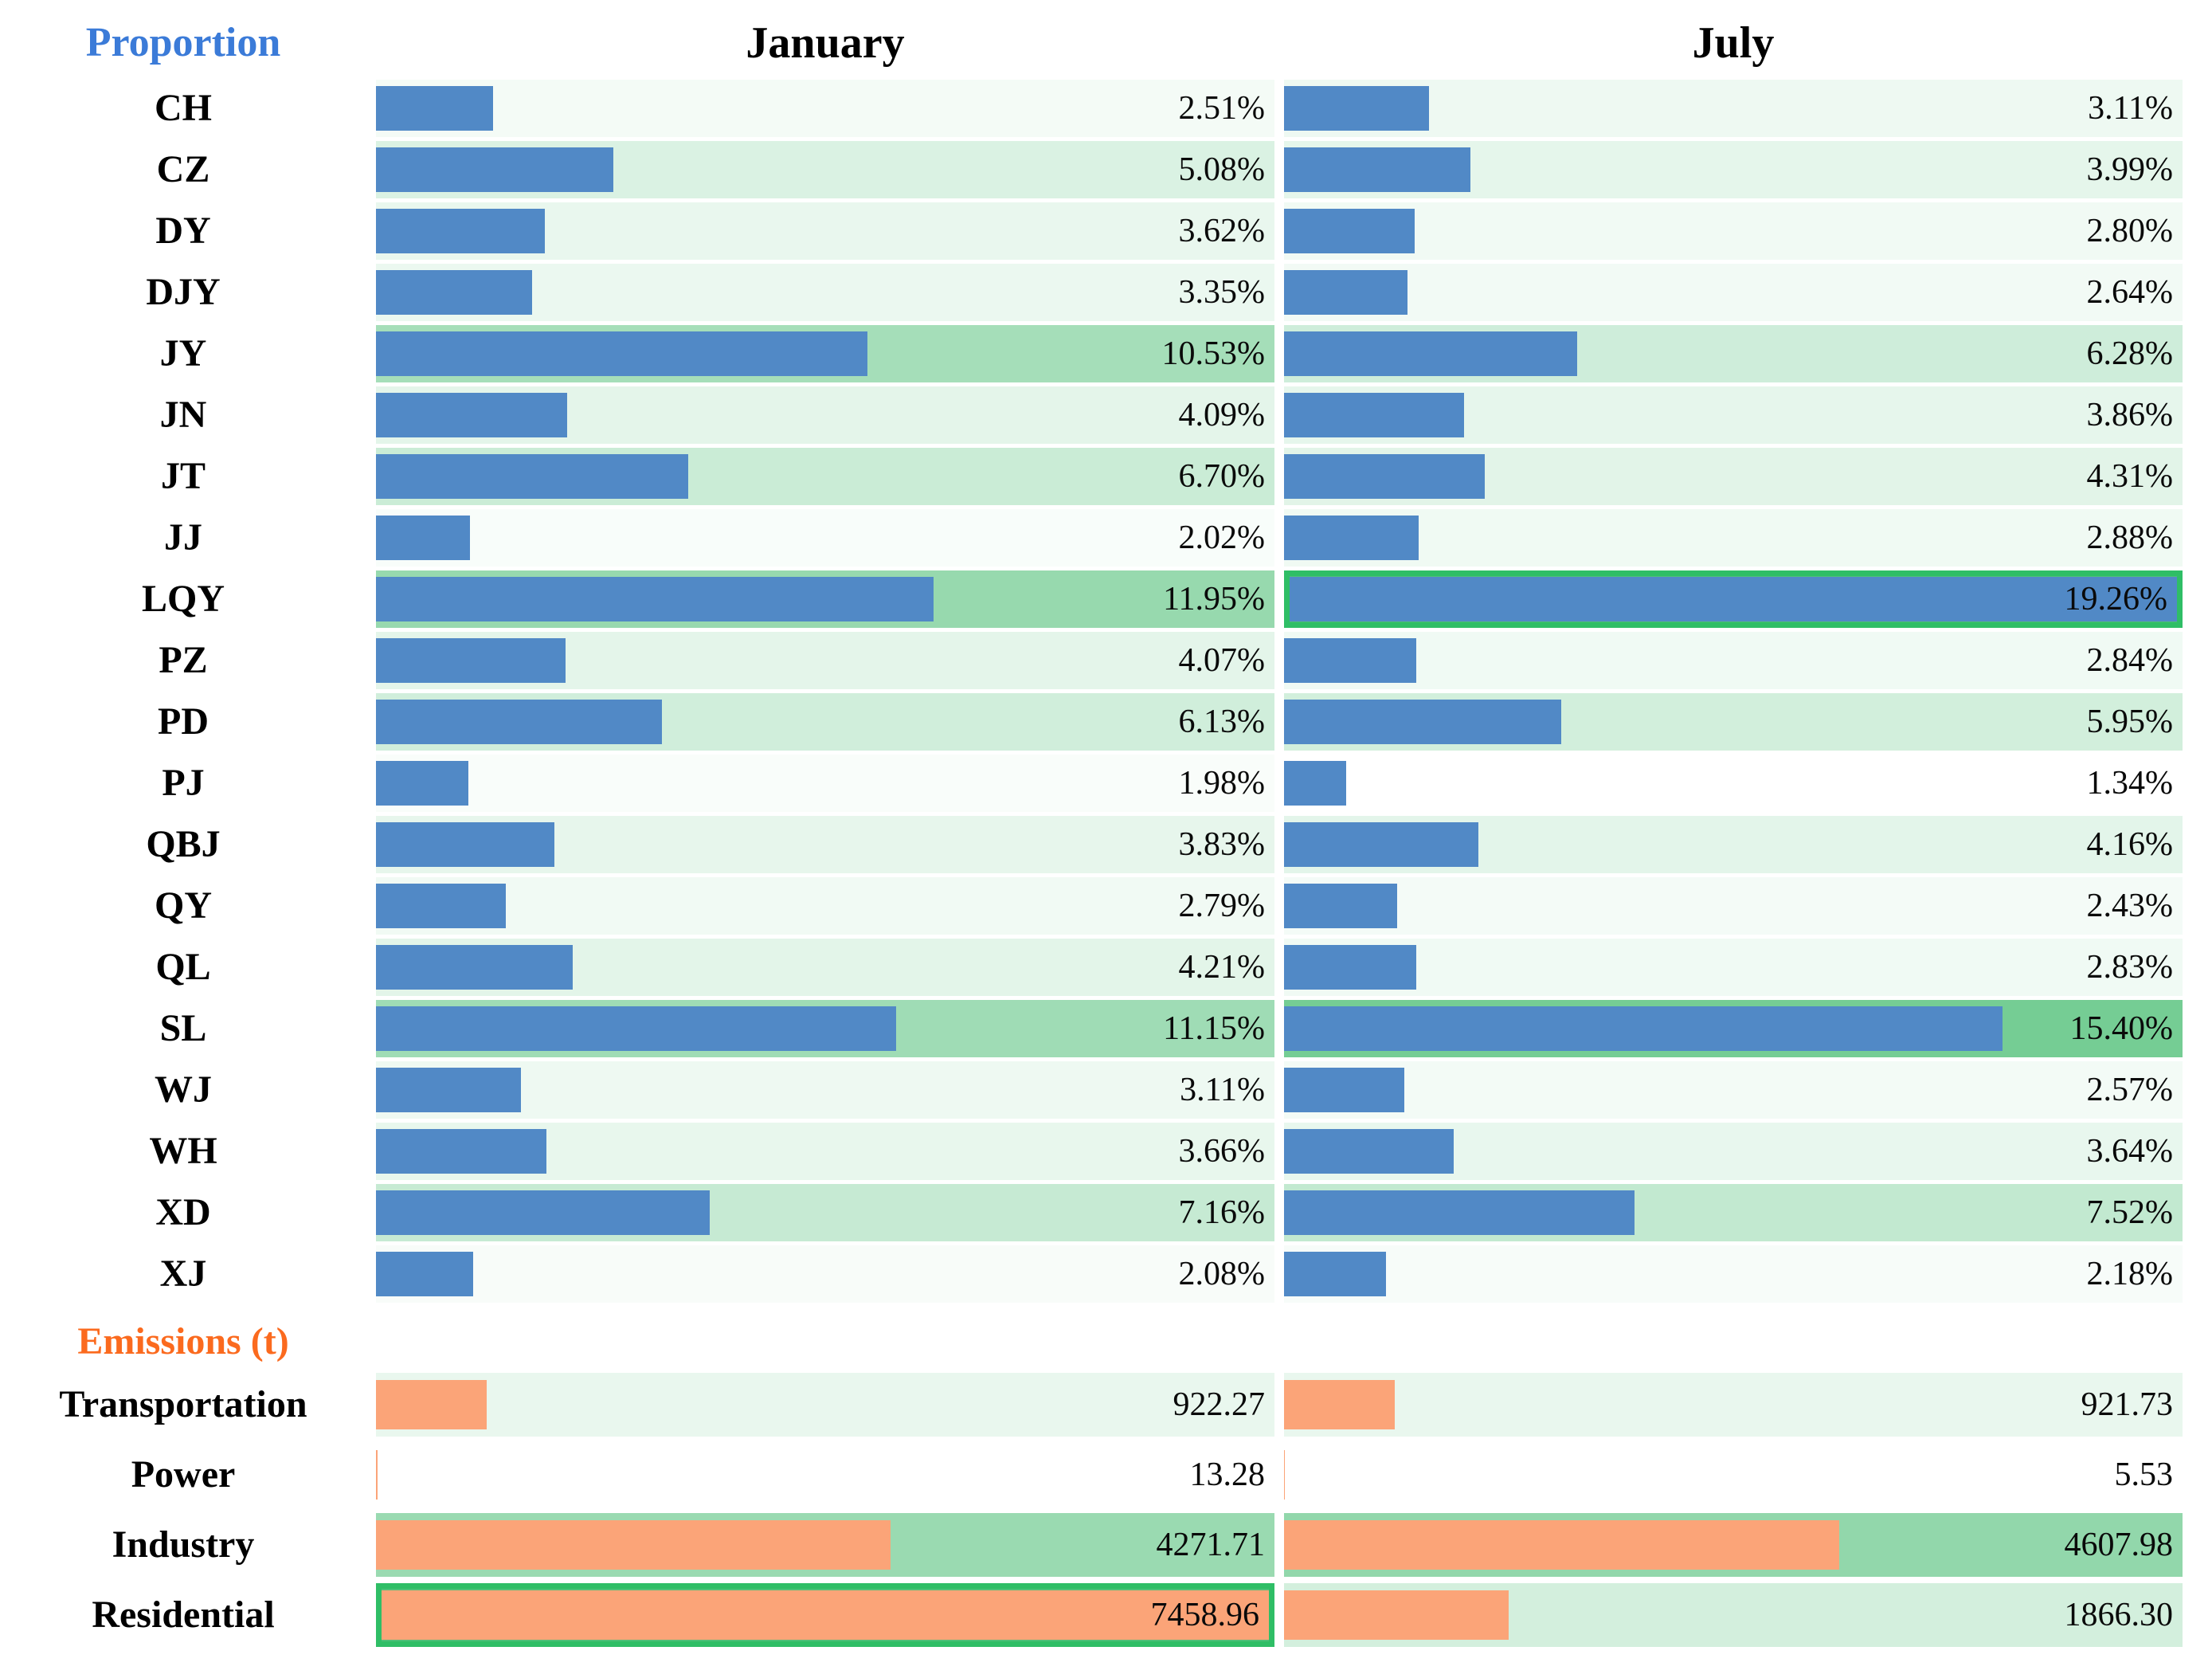 The width and height of the screenshot is (2212, 1678). I want to click on cell-jj-january: 2.02%, so click(825, 538).